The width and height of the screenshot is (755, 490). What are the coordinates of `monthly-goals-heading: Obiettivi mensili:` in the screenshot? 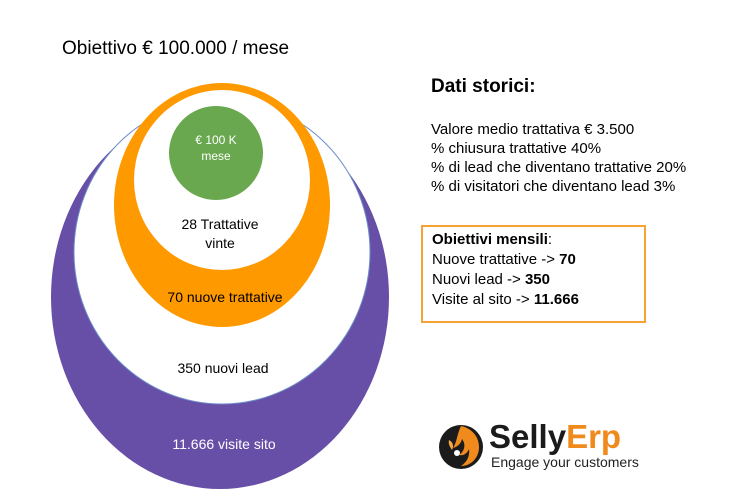 It's located at (538, 240).